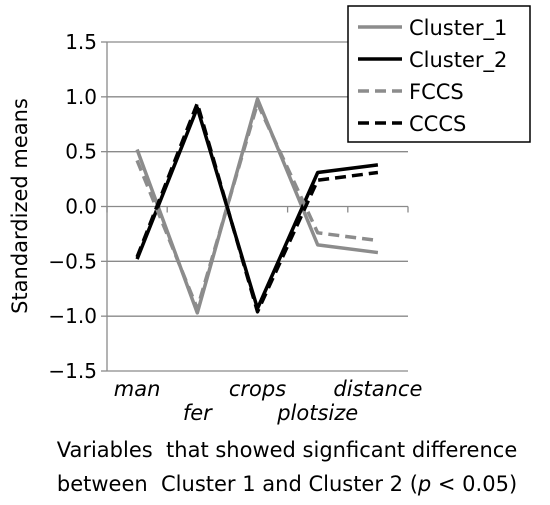  I want to click on y-tick-label: −1.0, so click(72, 316).